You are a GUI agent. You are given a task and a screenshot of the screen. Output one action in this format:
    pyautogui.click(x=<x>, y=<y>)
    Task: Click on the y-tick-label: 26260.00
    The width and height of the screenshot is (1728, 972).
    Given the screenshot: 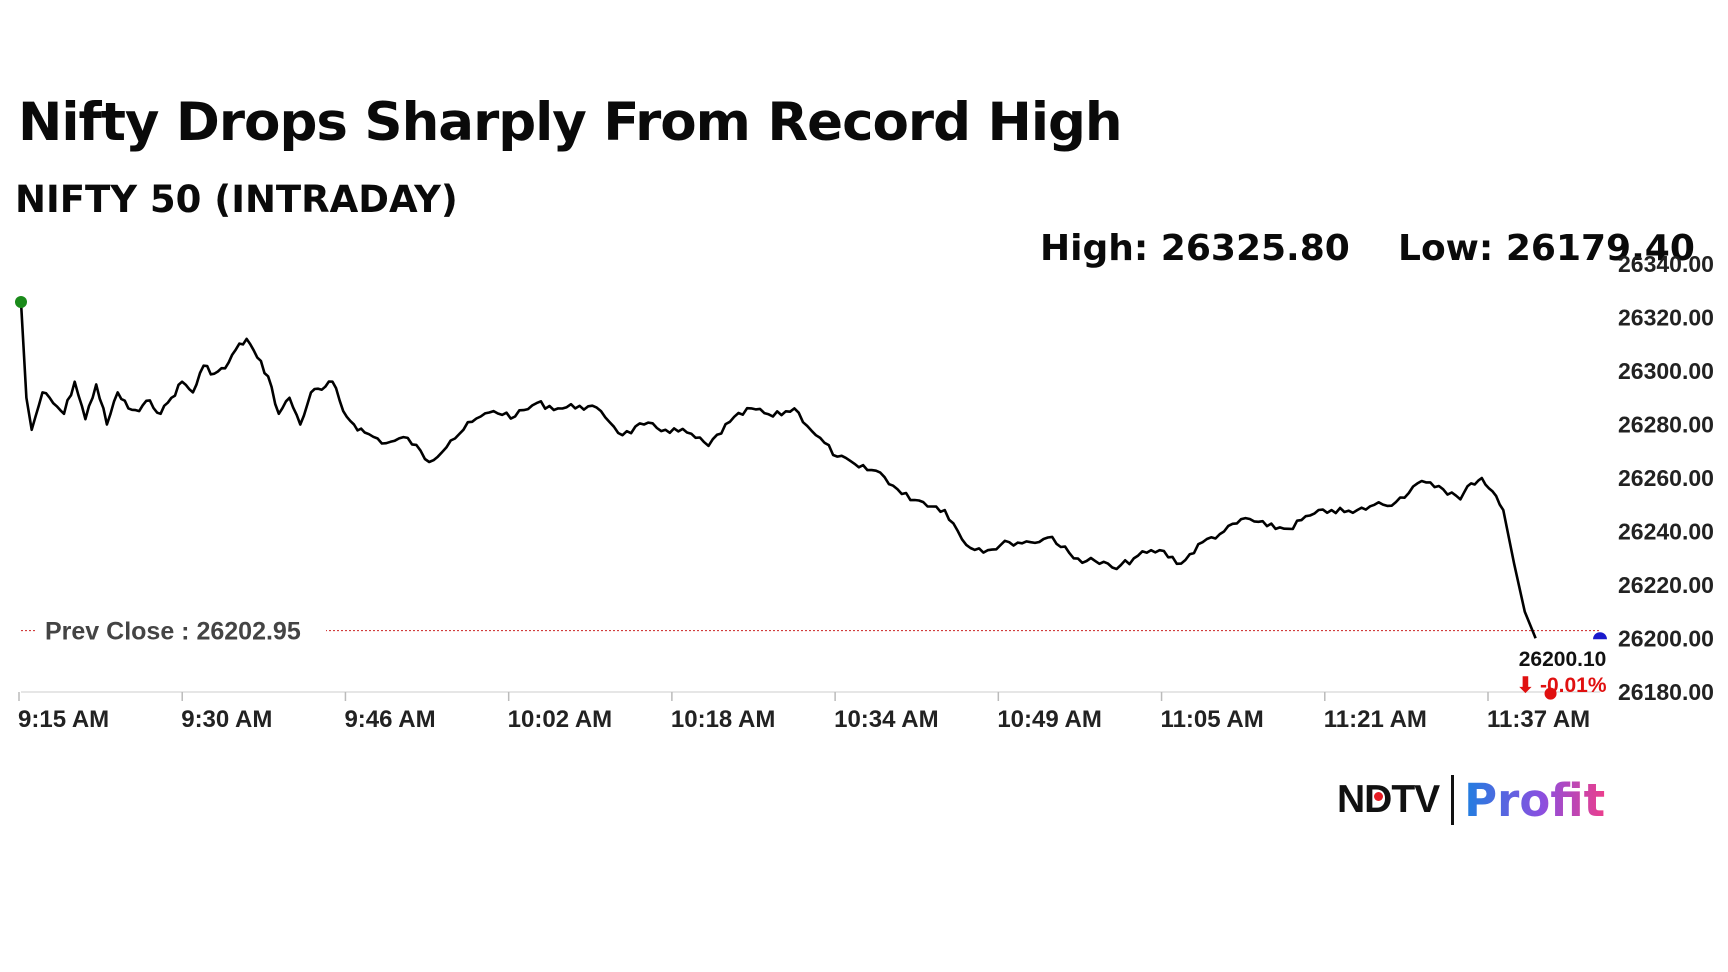 What is the action you would take?
    pyautogui.click(x=1666, y=478)
    